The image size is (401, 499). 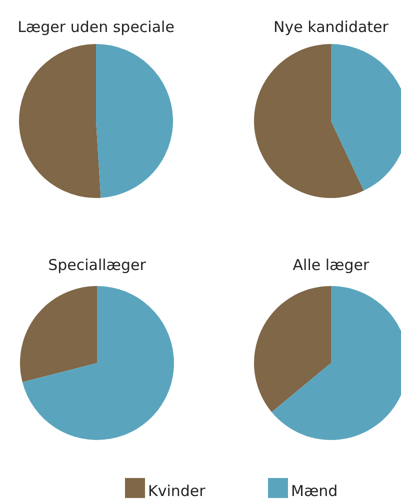 What do you see at coordinates (314, 490) in the screenshot?
I see `legend-label: Mænd` at bounding box center [314, 490].